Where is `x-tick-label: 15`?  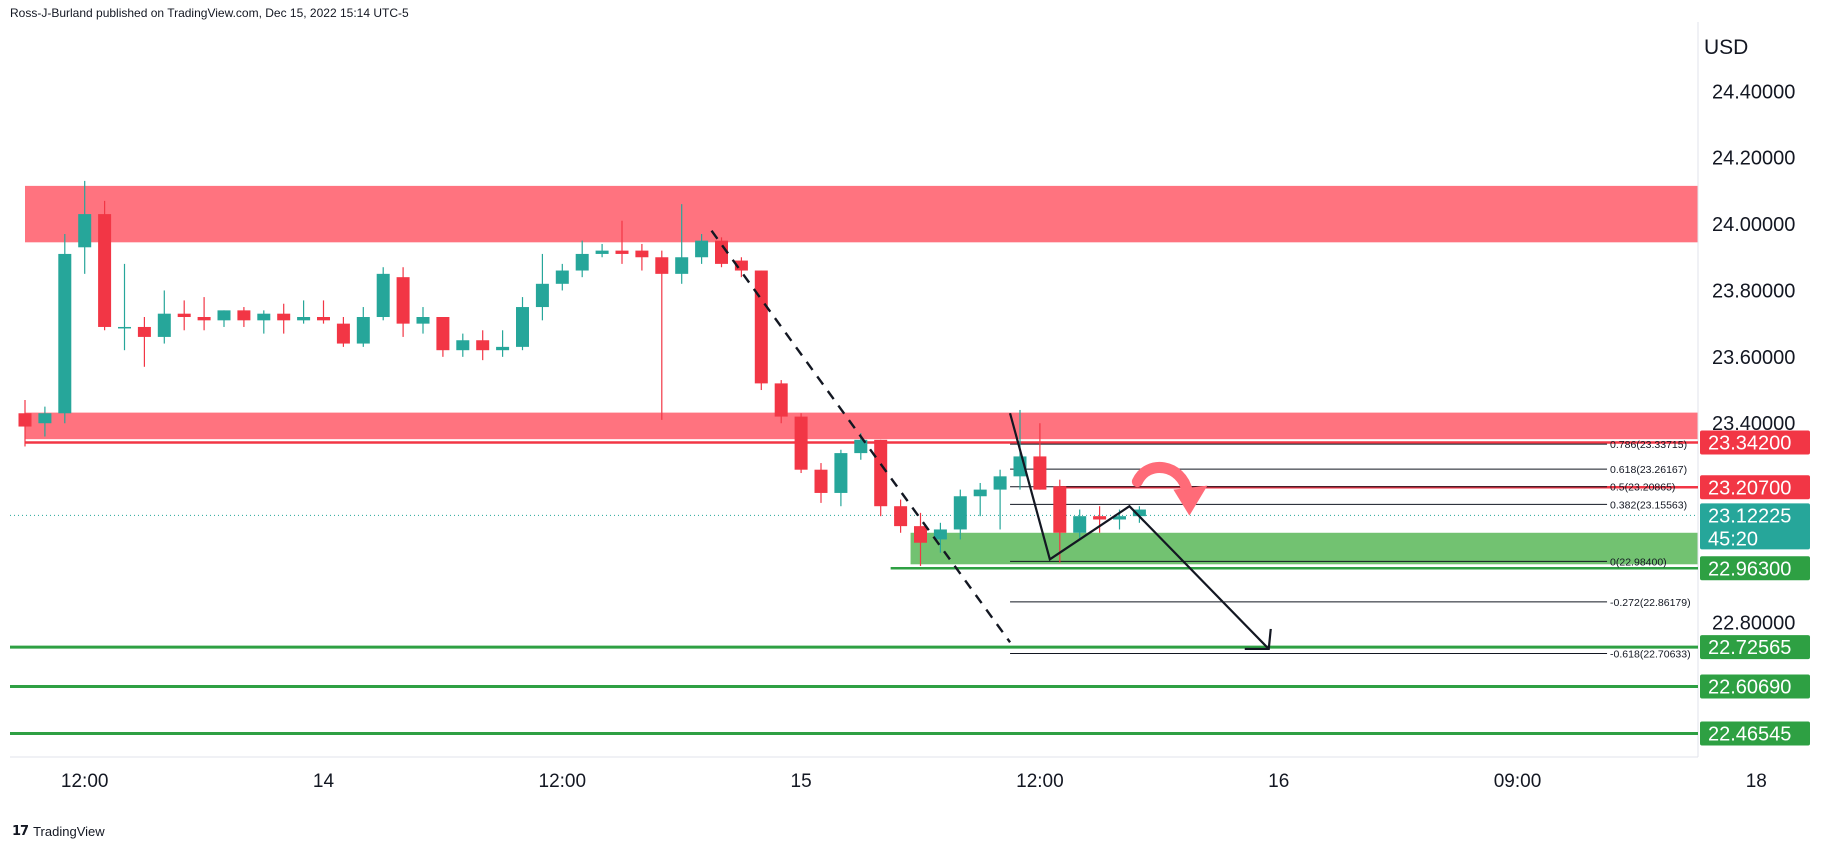 x-tick-label: 15 is located at coordinates (801, 781).